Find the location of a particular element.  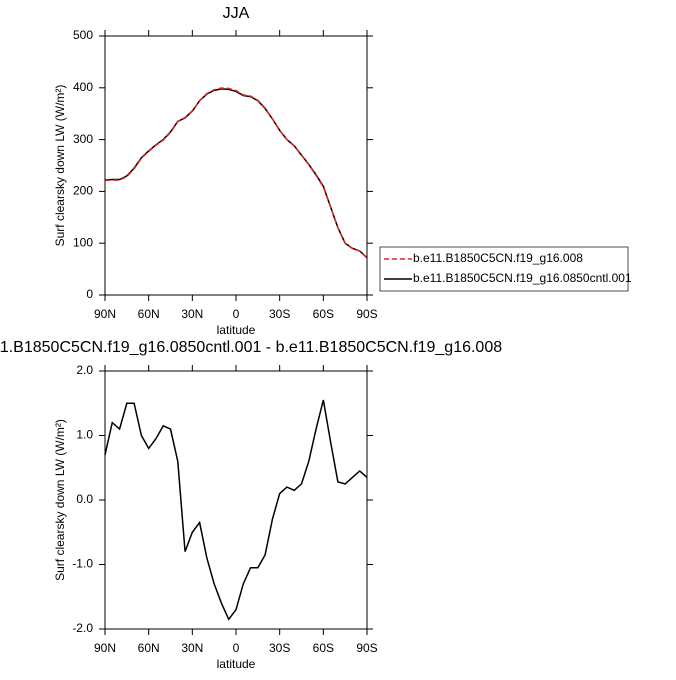

y-tick-label: -2.0 is located at coordinates (82, 628).